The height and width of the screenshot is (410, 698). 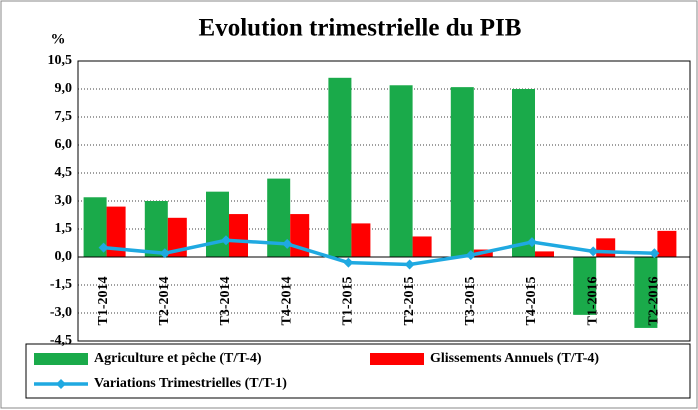 What do you see at coordinates (64, 200) in the screenshot?
I see `y-tick-label: 3,0` at bounding box center [64, 200].